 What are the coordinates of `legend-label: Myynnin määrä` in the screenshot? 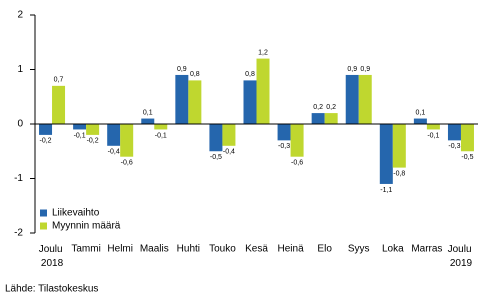 It's located at (86, 226).